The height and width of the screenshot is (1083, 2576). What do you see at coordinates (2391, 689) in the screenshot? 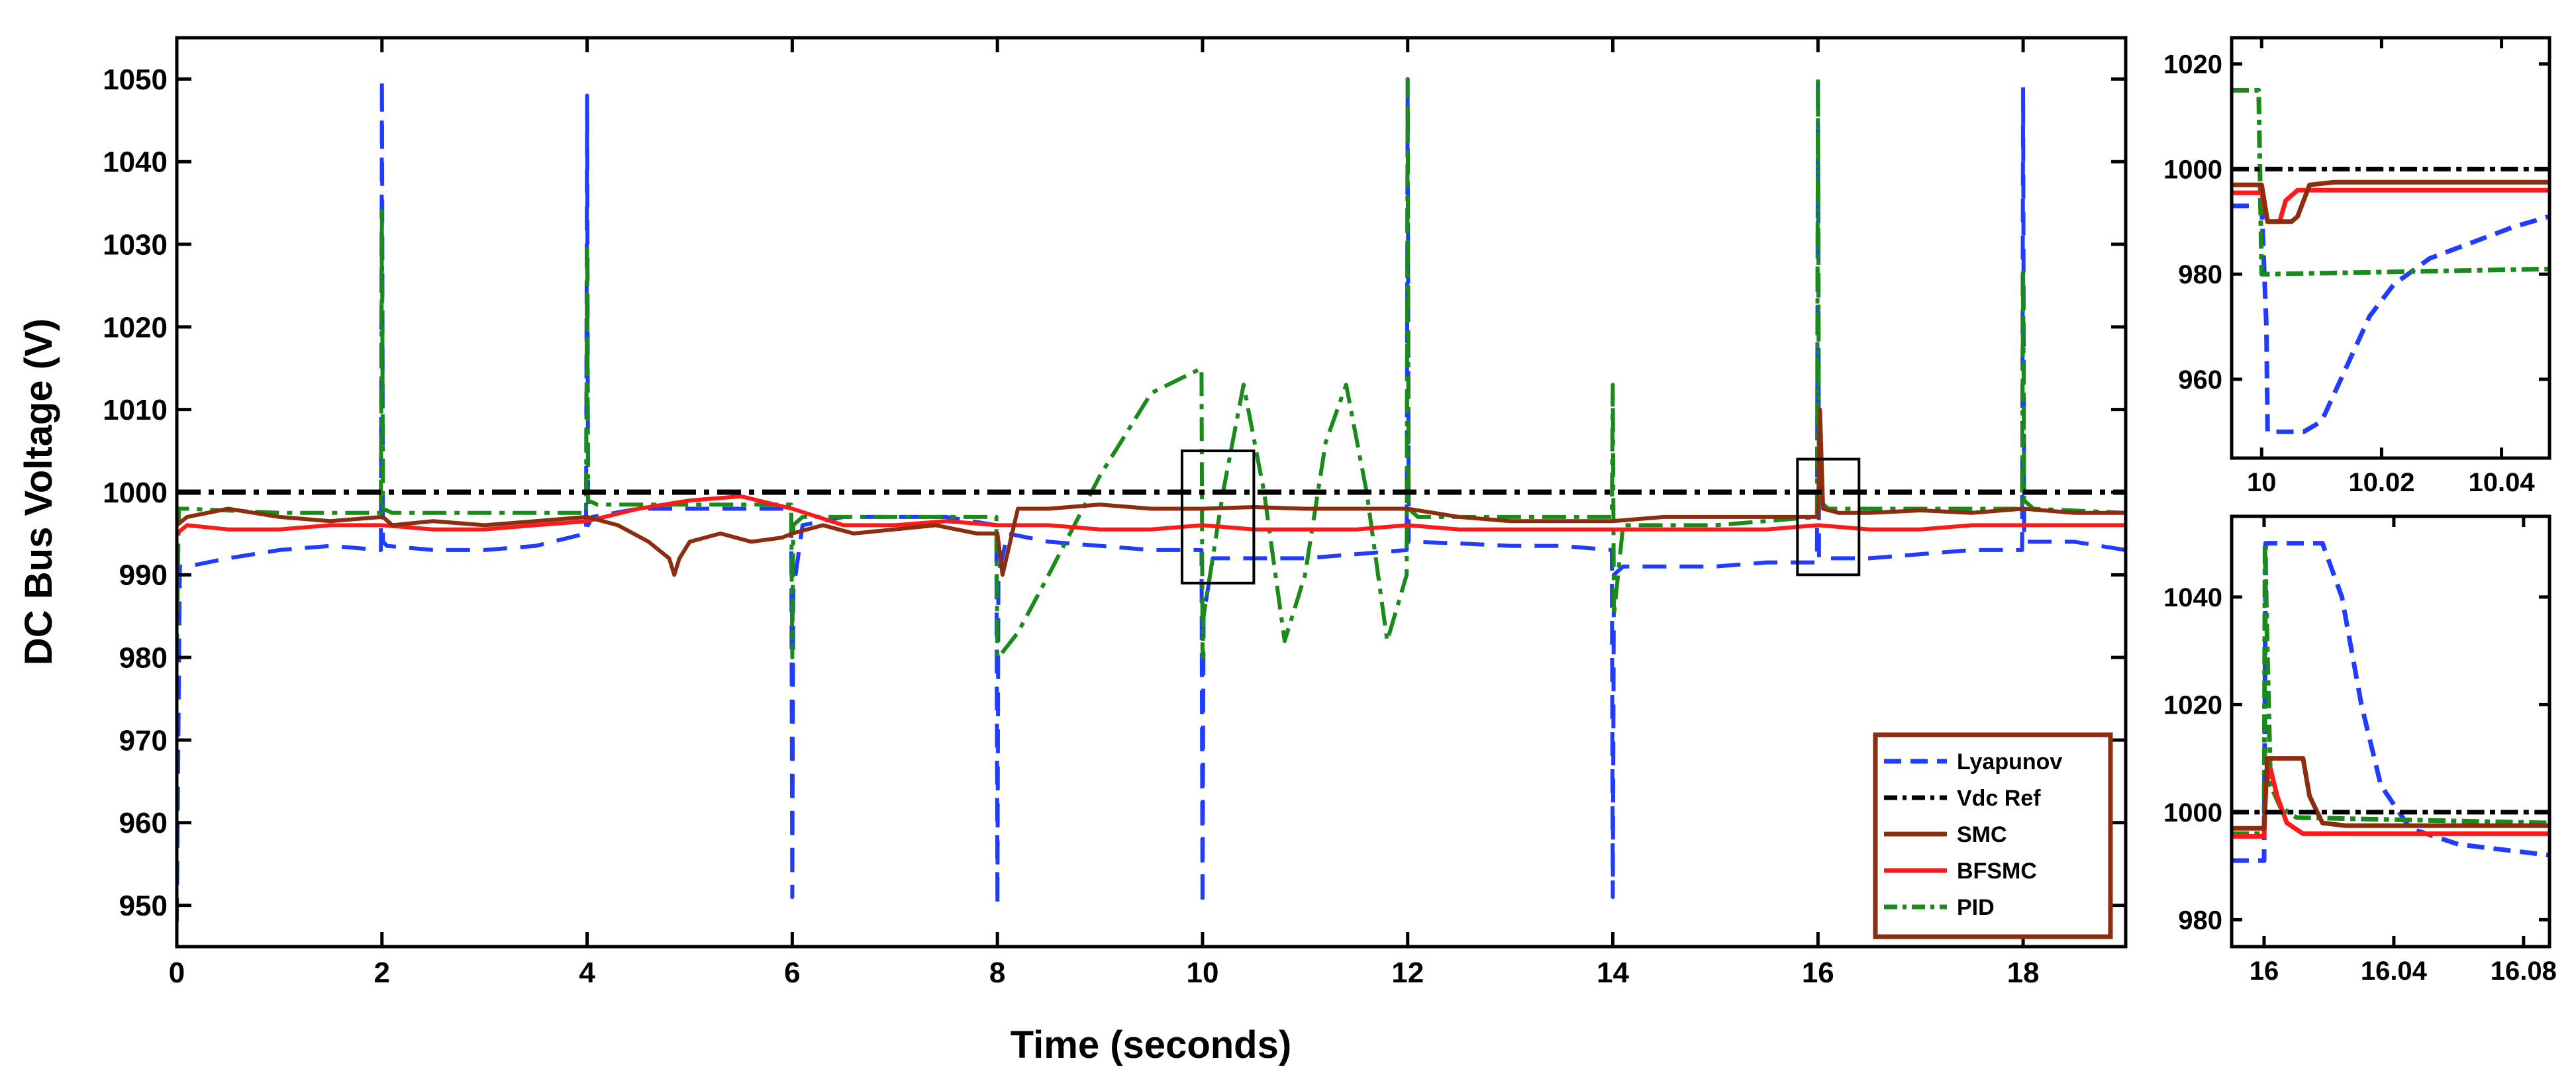
I see `inset_bottom-series-pid` at bounding box center [2391, 689].